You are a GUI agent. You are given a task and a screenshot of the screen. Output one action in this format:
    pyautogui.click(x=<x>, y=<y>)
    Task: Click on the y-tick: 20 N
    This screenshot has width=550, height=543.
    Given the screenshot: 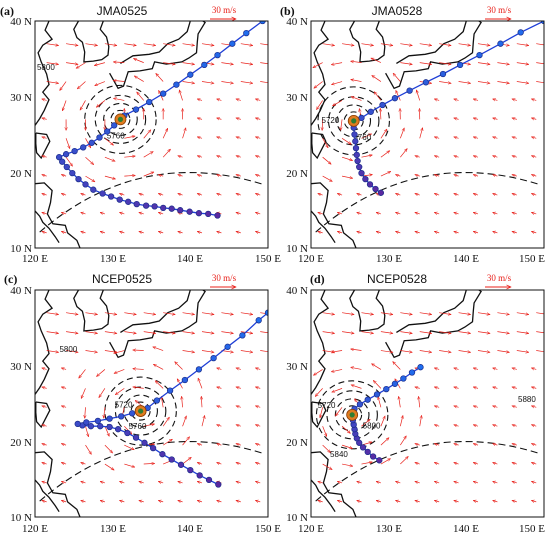 What is the action you would take?
    pyautogui.click(x=297, y=443)
    